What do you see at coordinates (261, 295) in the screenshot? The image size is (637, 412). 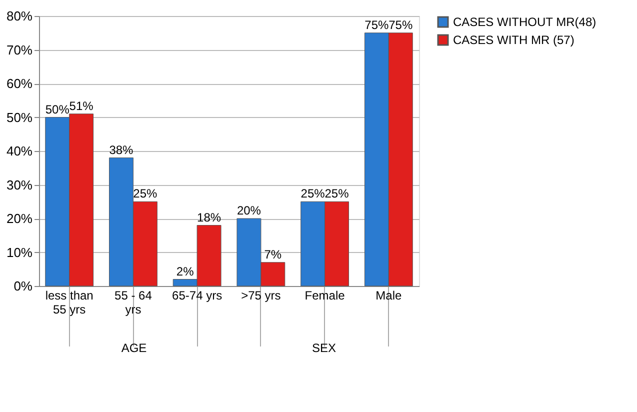 I see `x-tick-label: >75 yrs` at bounding box center [261, 295].